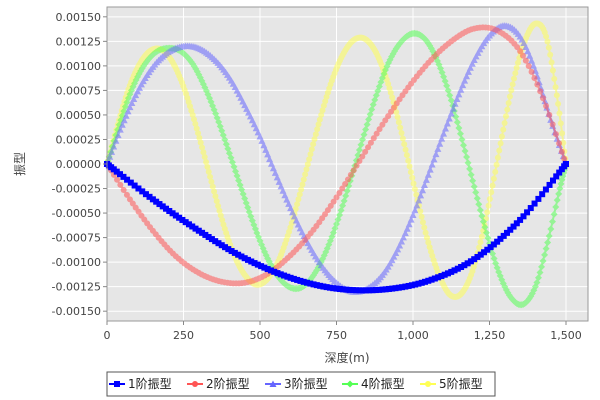 This screenshot has height=400, width=600. Describe the element at coordinates (117, 384) in the screenshot. I see `legend-marker` at that location.